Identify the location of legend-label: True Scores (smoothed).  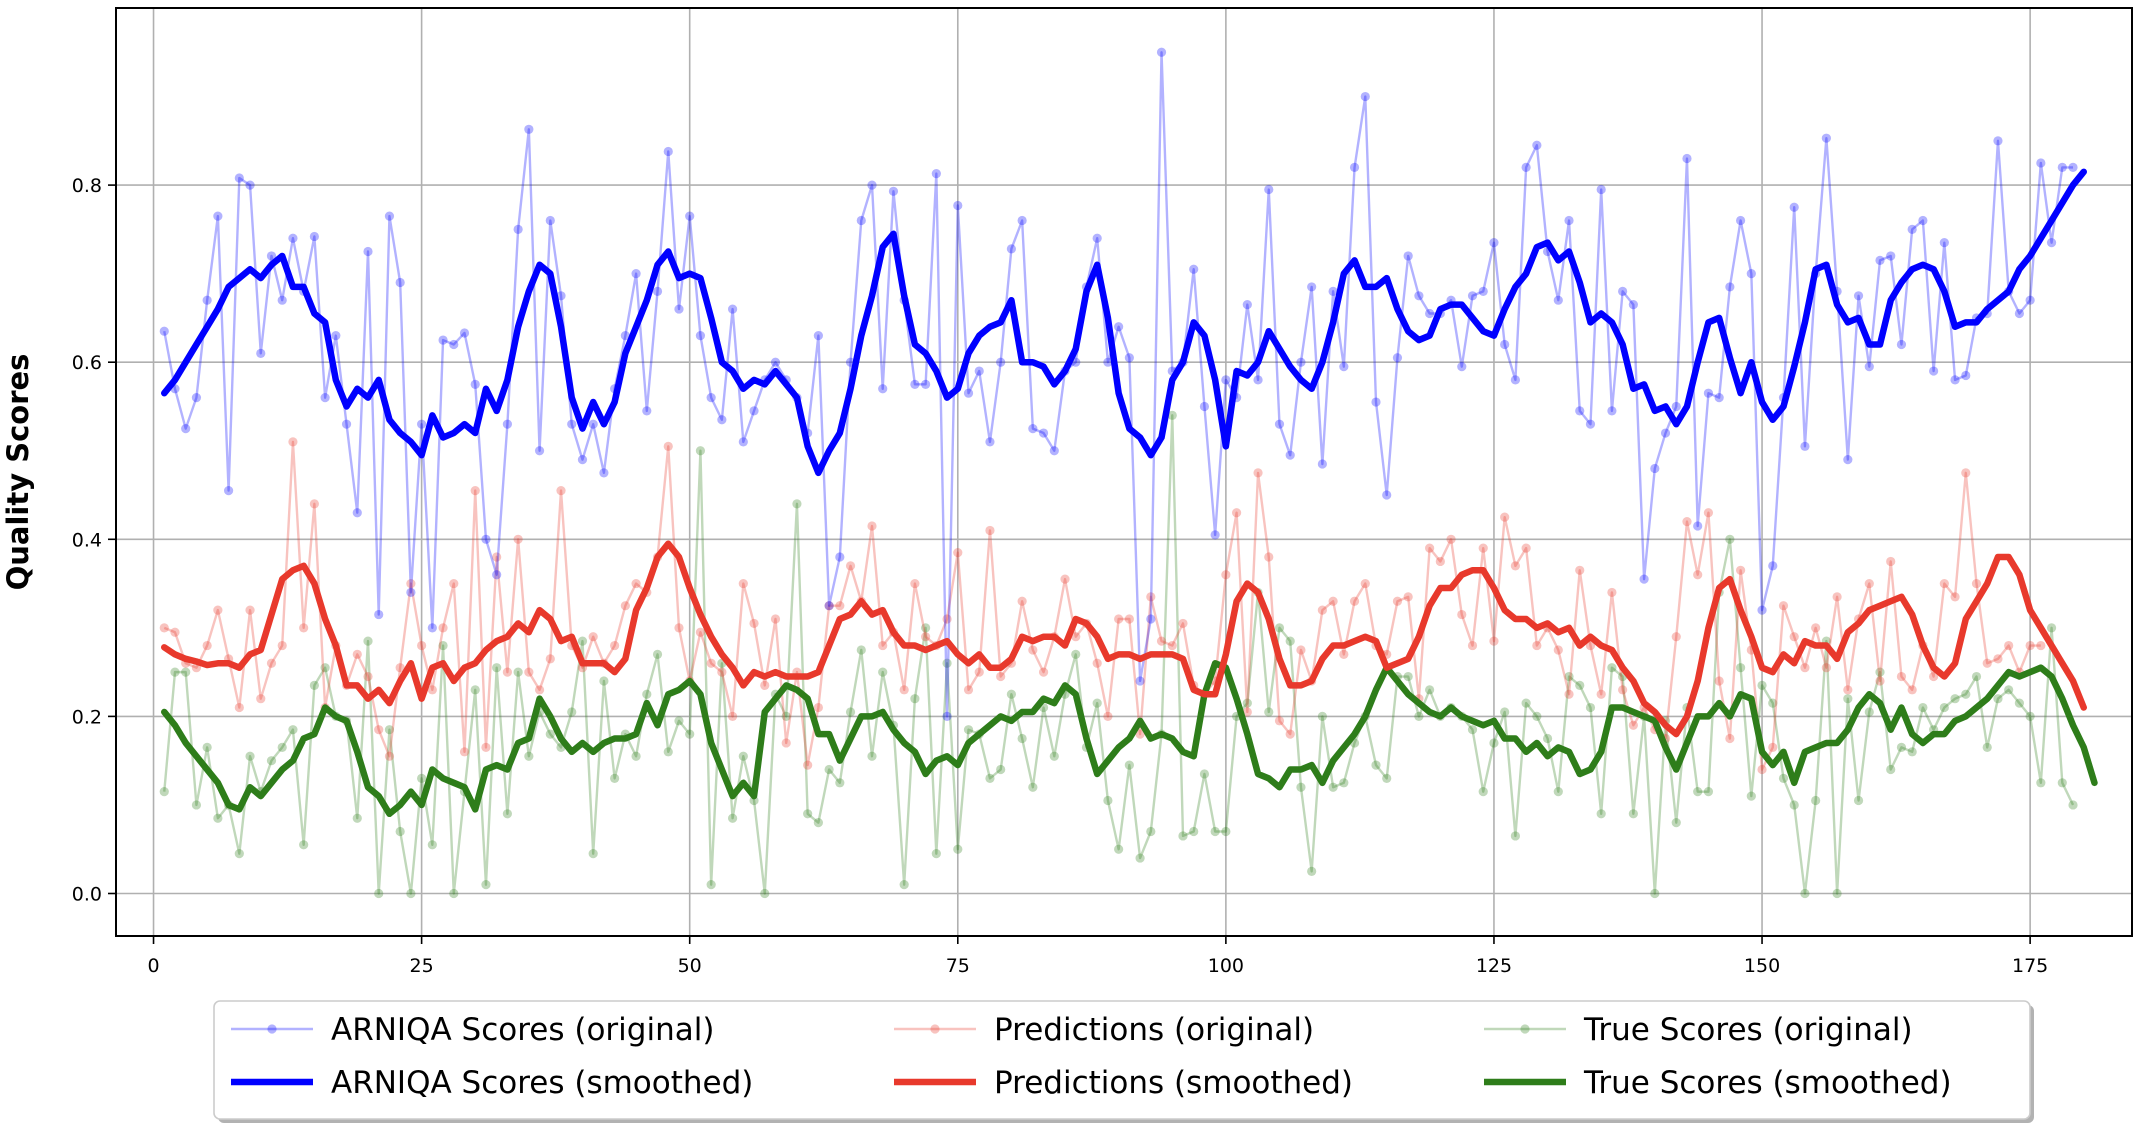
(1767, 1083).